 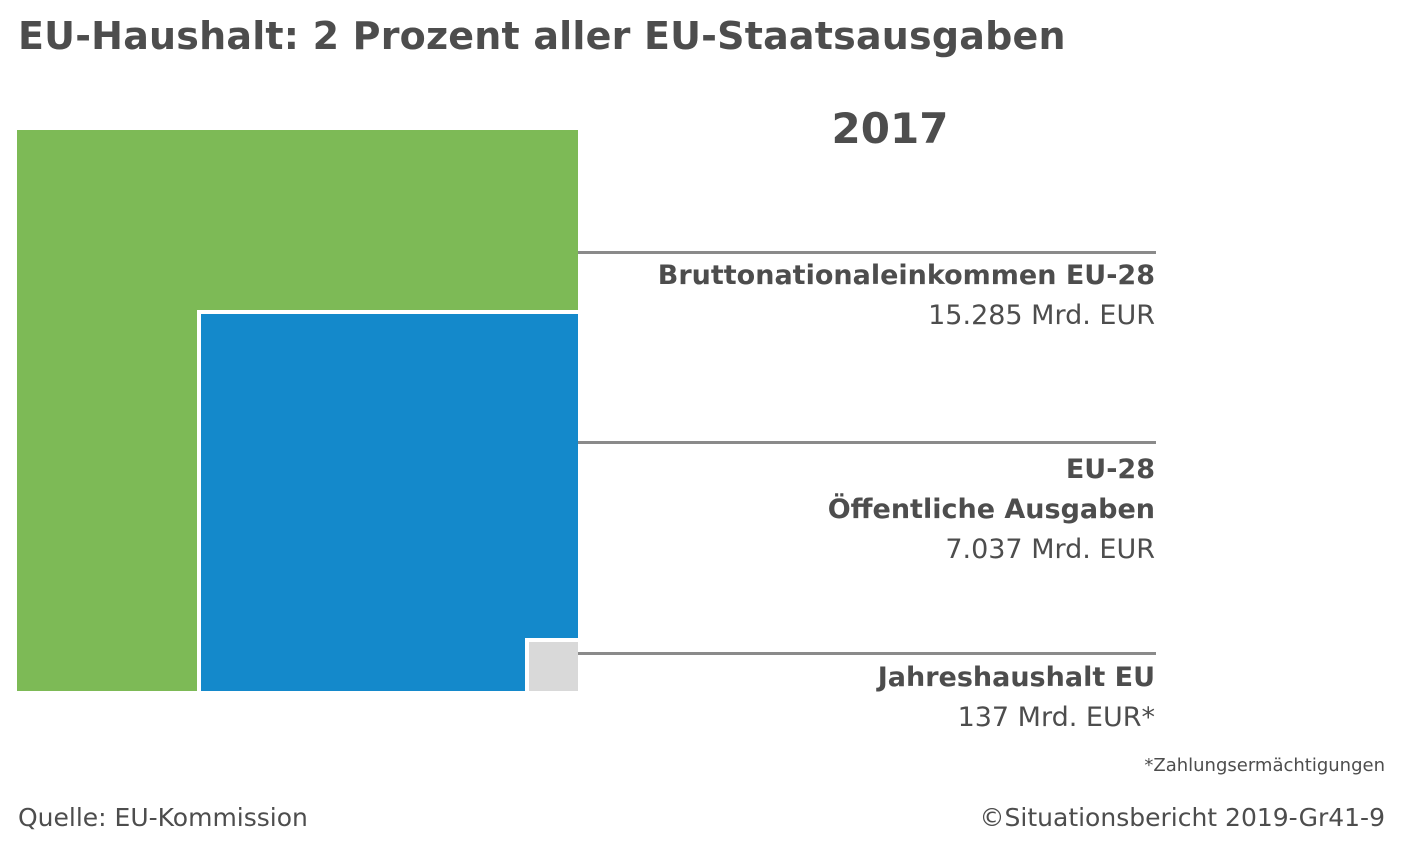 What do you see at coordinates (867, 252) in the screenshot?
I see `gni-leader-line` at bounding box center [867, 252].